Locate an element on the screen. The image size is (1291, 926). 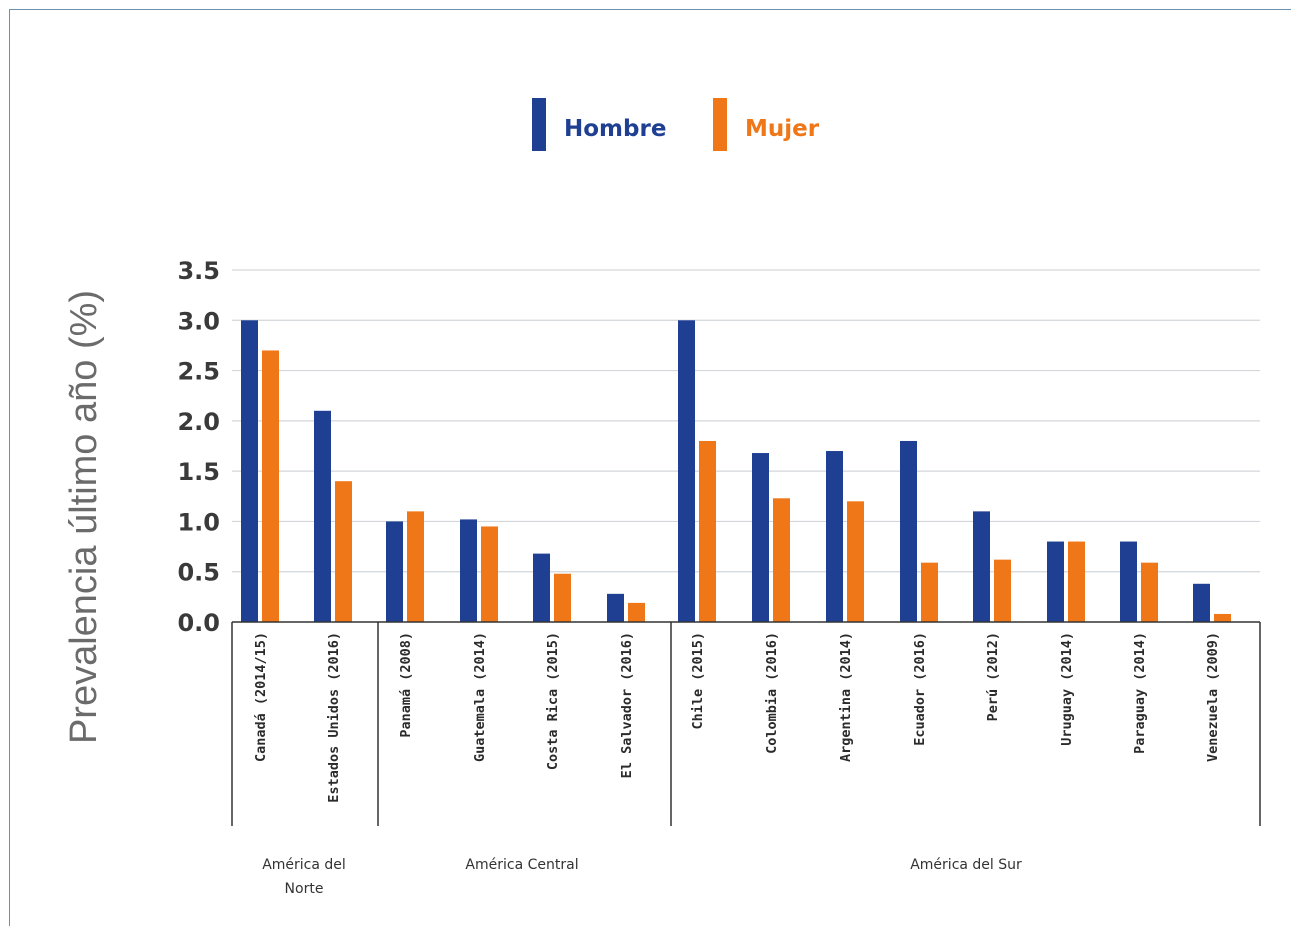
legend-label-mujer: Mujer is located at coordinates (782, 129).